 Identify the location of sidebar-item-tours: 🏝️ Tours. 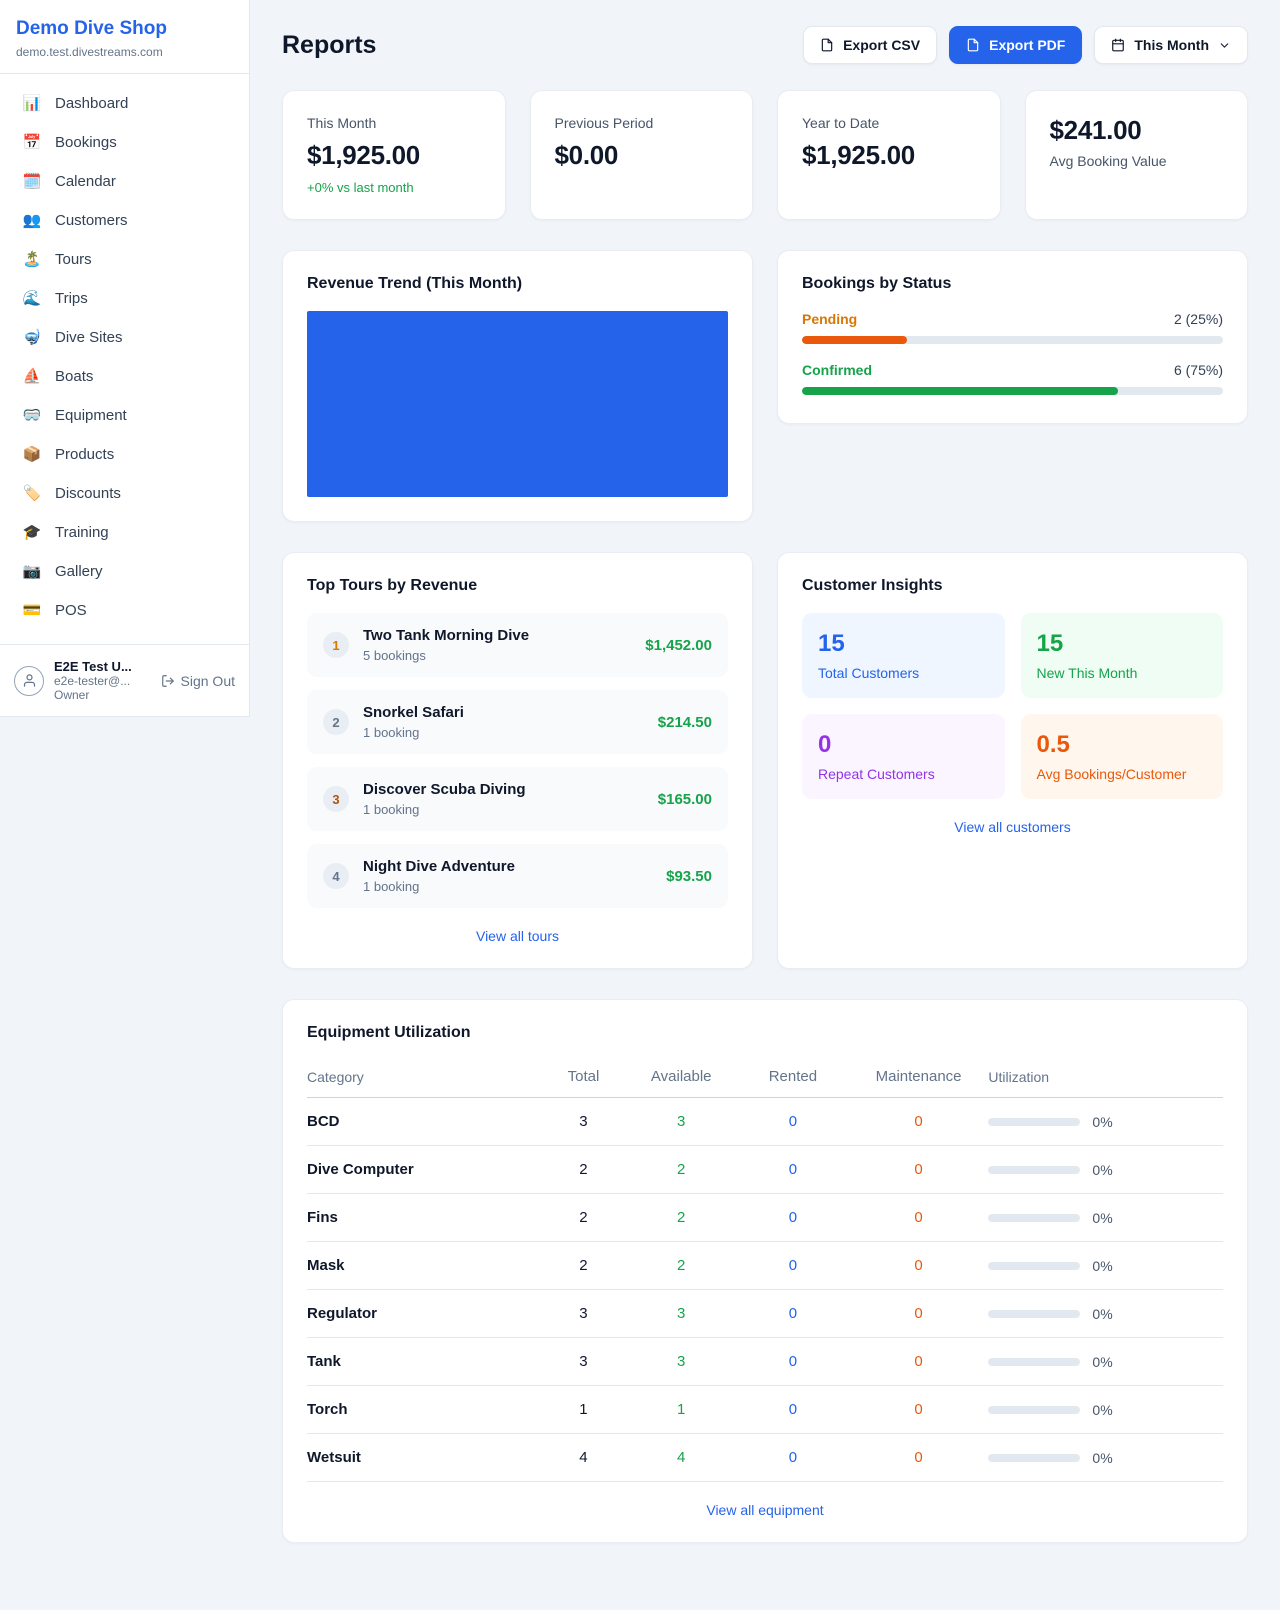
(124, 259).